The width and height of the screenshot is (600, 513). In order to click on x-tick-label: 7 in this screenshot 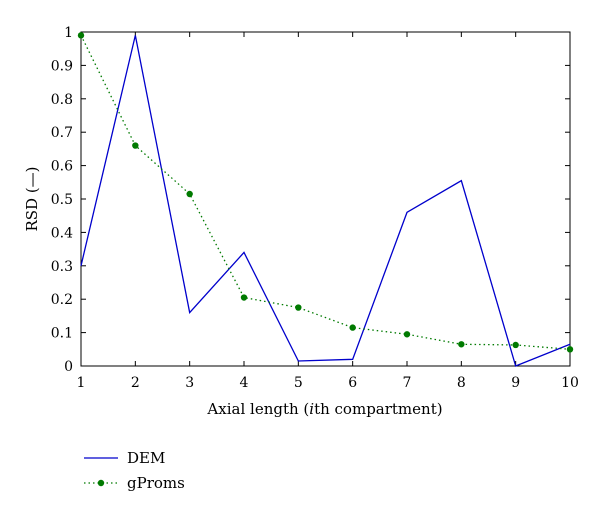, I will do `click(407, 383)`.